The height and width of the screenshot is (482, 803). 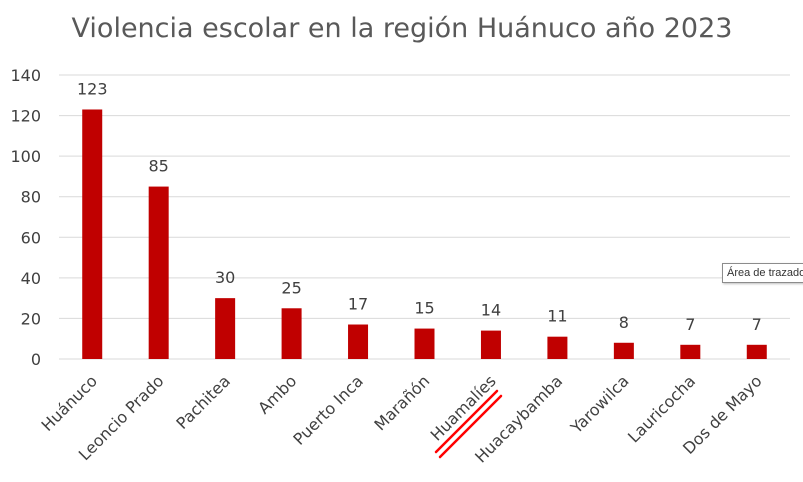 I want to click on y-tick-label: 100, so click(x=25, y=156).